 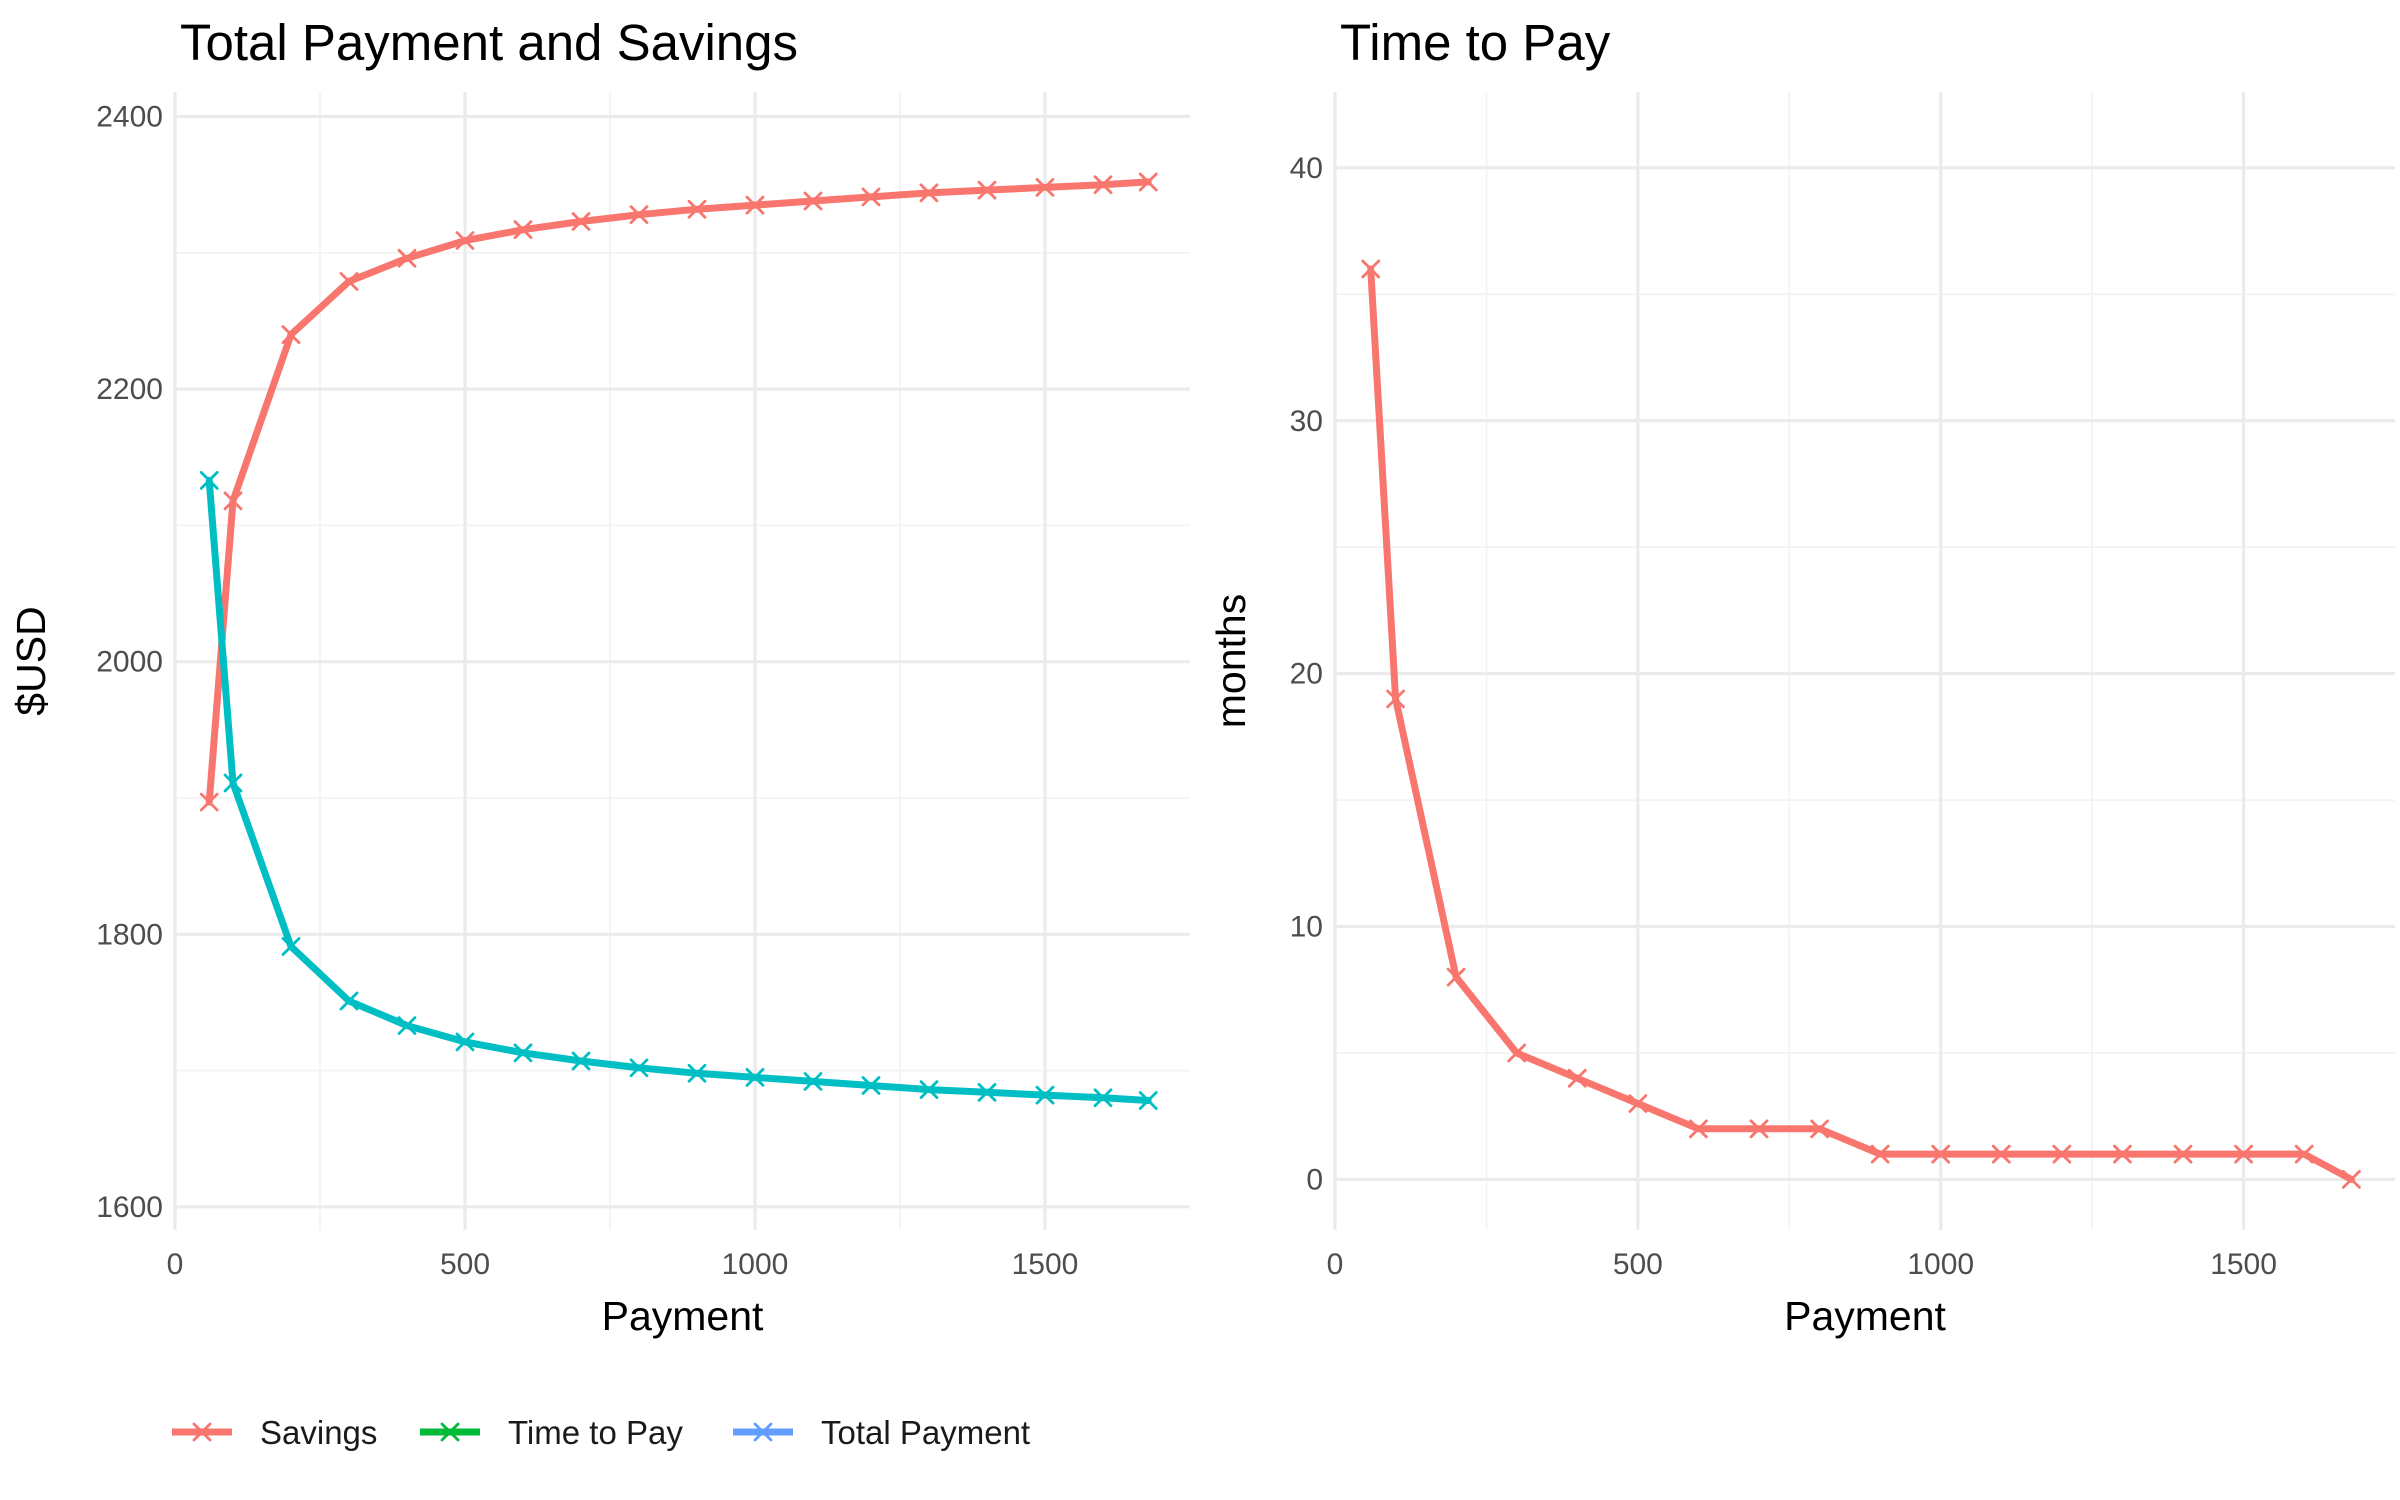 I want to click on y-tick-label: 0, so click(x=1314, y=1179).